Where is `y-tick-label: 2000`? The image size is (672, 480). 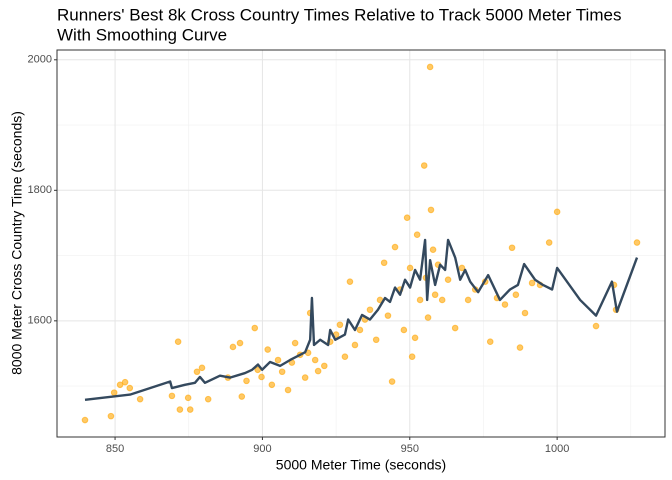
y-tick-label: 2000 is located at coordinates (40, 60).